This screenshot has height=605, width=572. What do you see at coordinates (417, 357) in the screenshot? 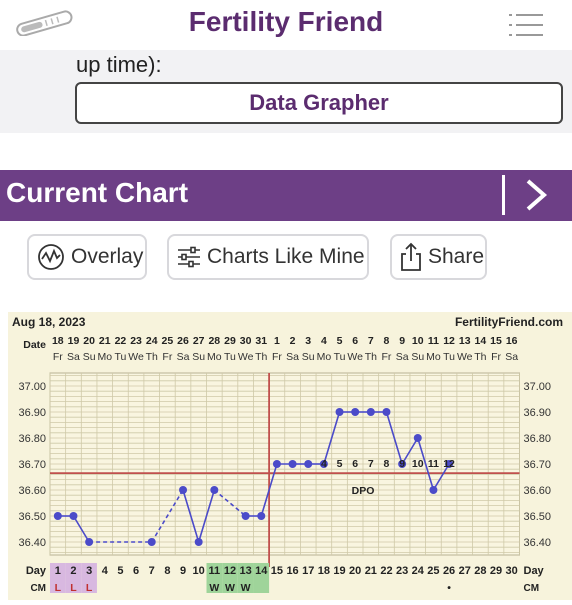
I see `weekday-tick-label: Su` at bounding box center [417, 357].